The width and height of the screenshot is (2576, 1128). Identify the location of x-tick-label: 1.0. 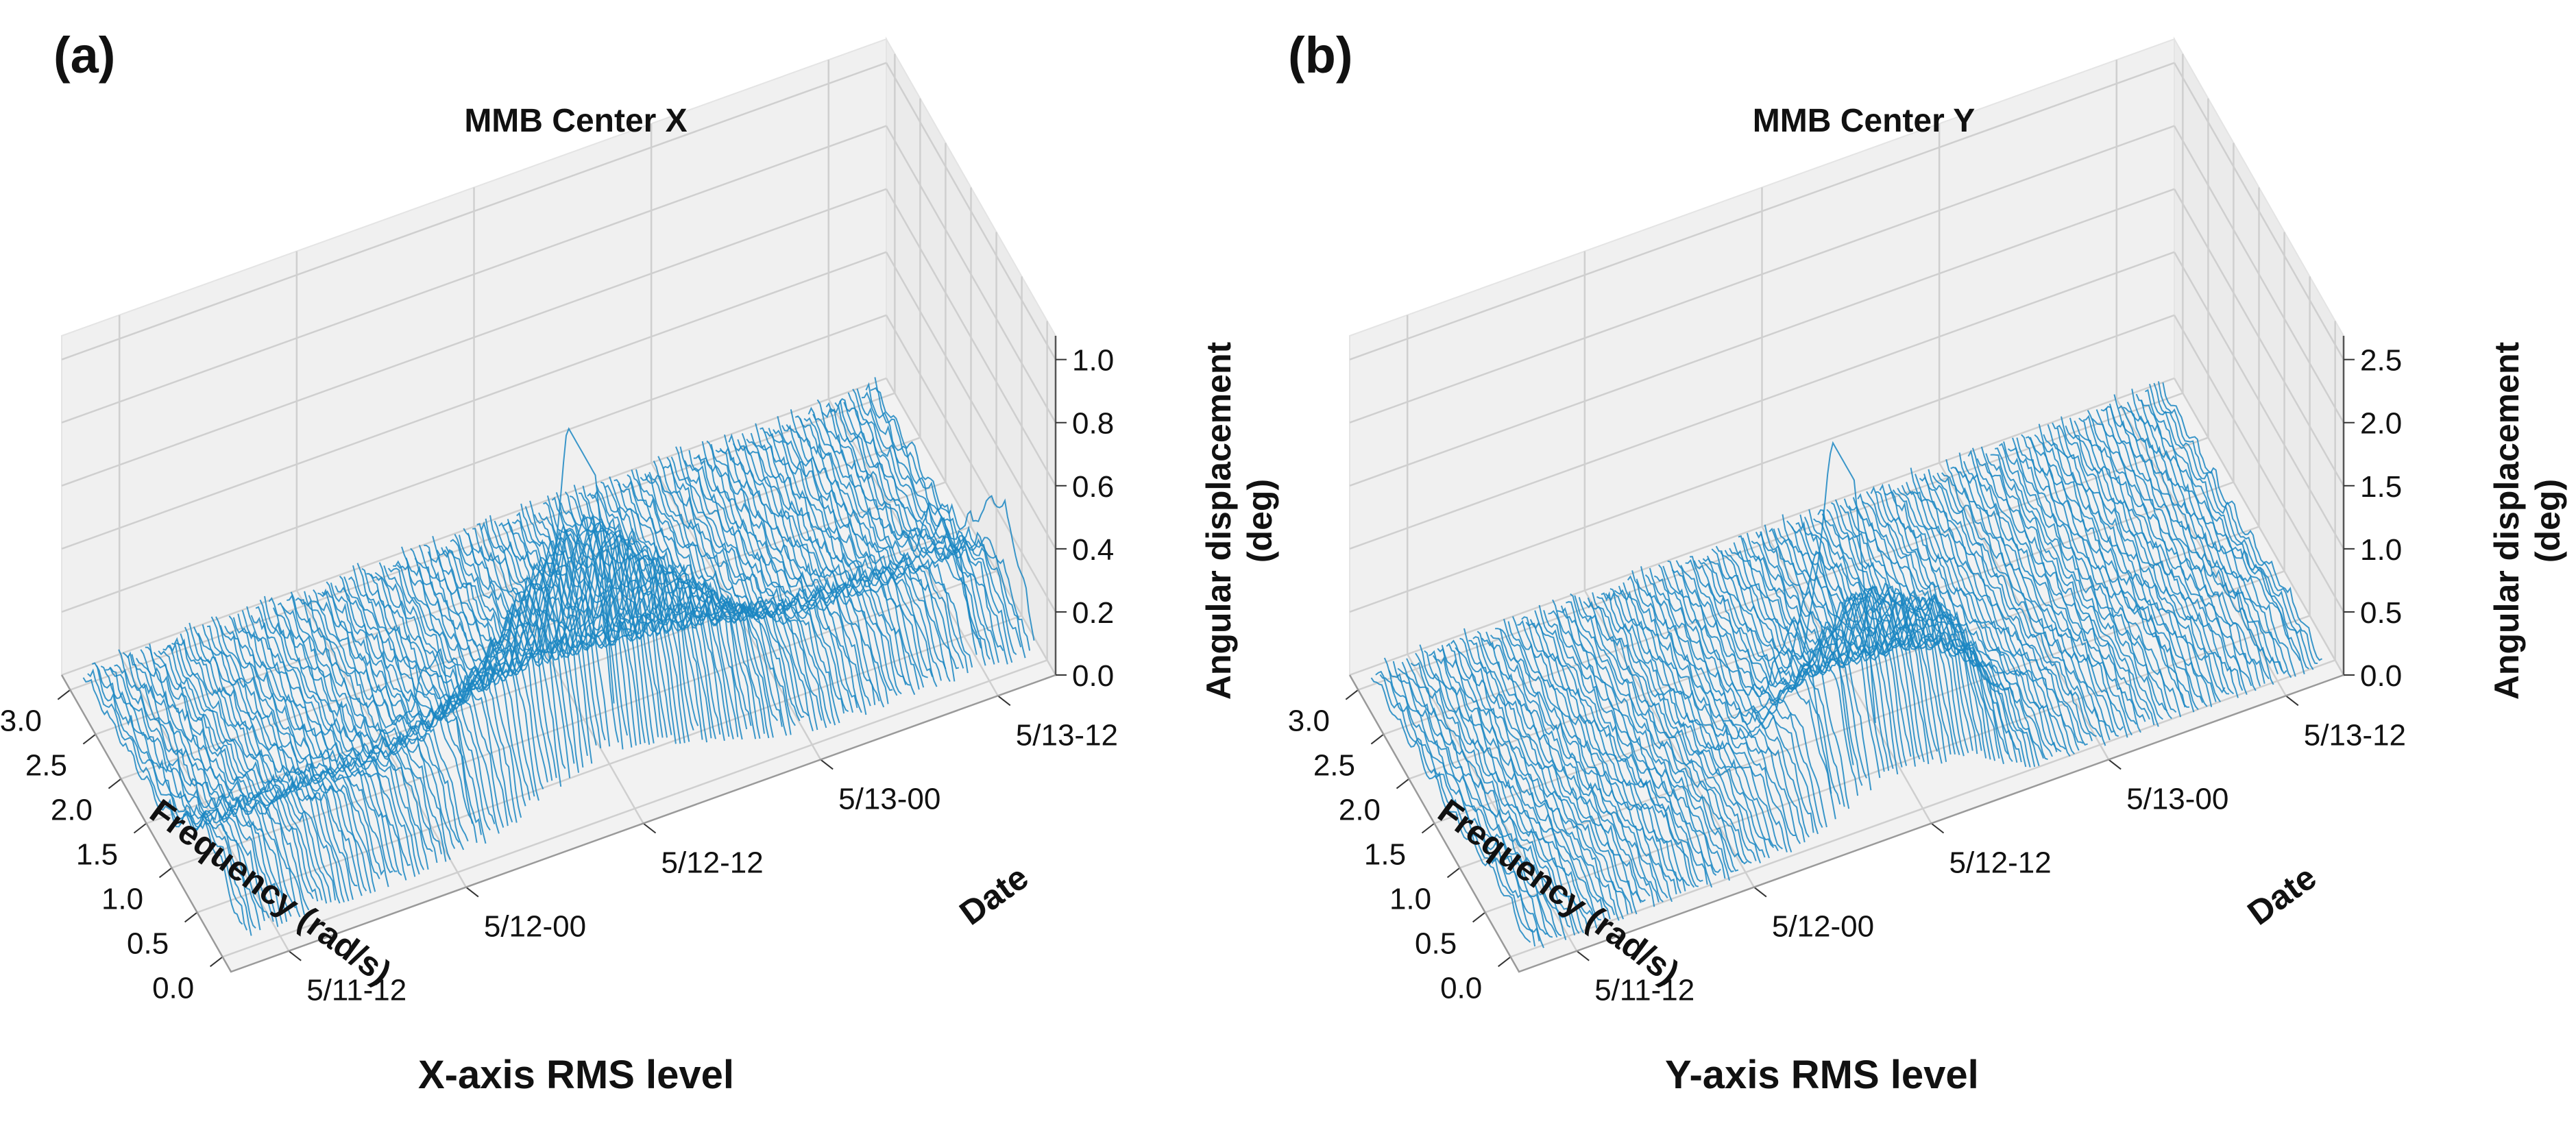
(122, 899).